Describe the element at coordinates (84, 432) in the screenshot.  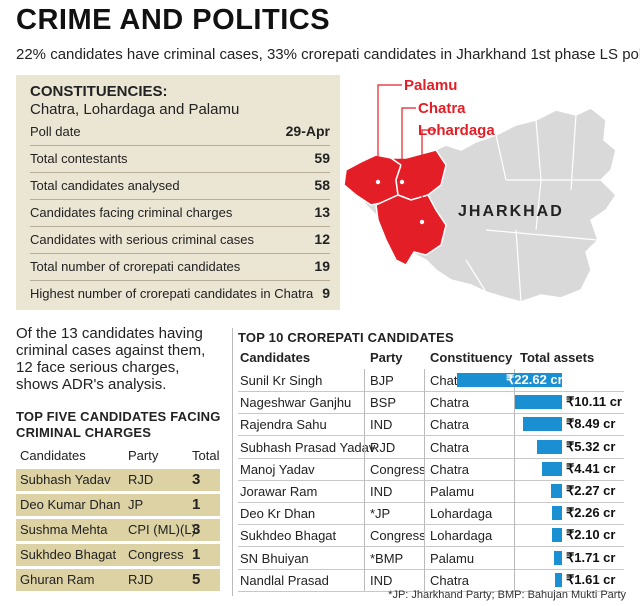
I see `top5-title-line2: CRIMINAL CHARGES` at that location.